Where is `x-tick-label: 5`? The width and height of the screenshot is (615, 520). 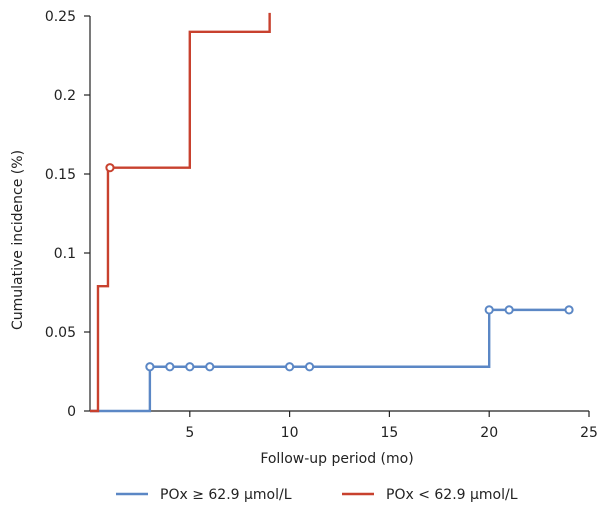
x-tick-label: 5 is located at coordinates (189, 433).